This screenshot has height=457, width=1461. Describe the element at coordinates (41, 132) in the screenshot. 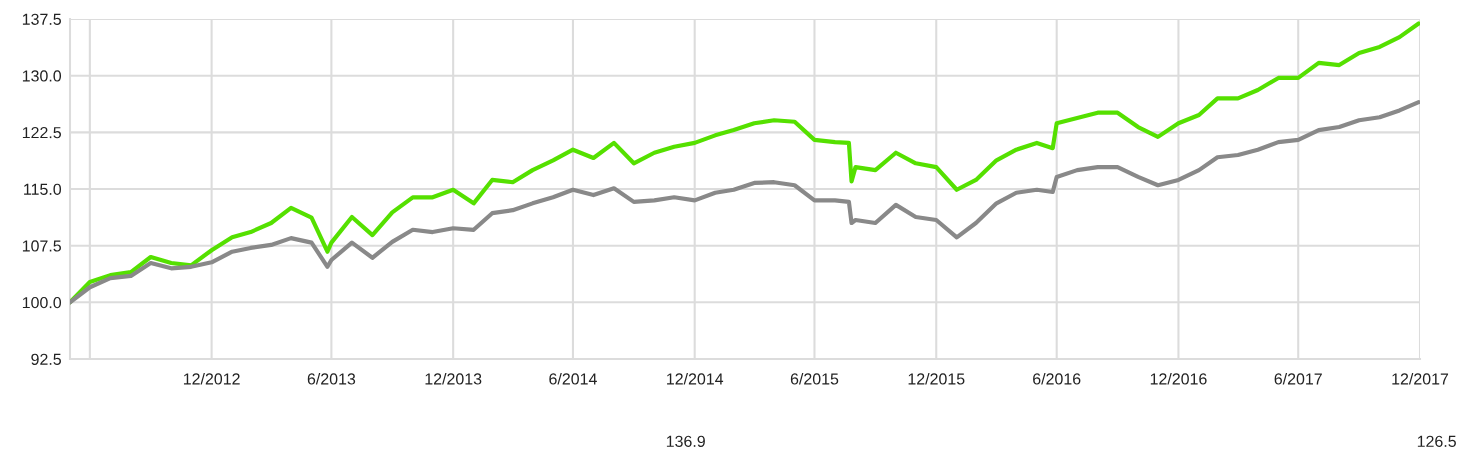

I see `y-tick-label: 122.5` at that location.